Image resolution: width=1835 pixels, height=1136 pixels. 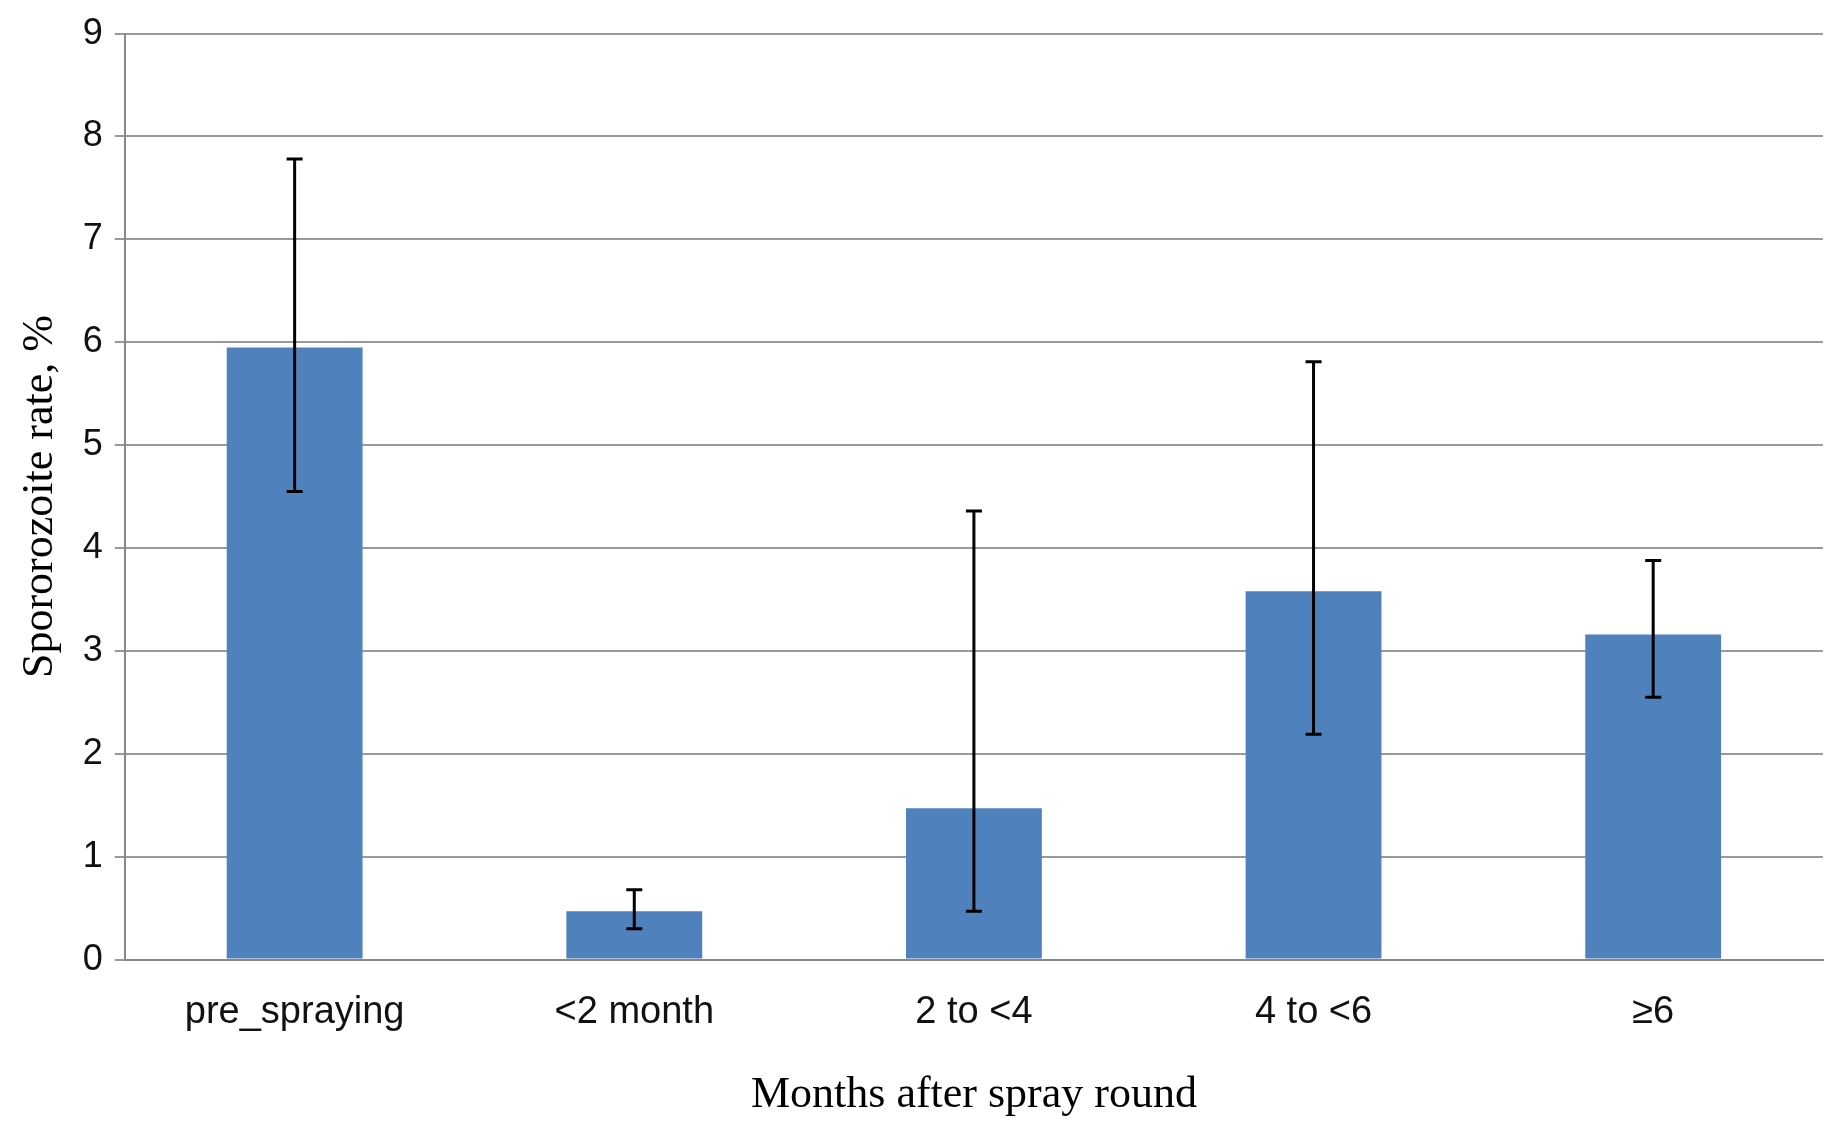 What do you see at coordinates (92, 340) in the screenshot?
I see `y-tick-label: 6` at bounding box center [92, 340].